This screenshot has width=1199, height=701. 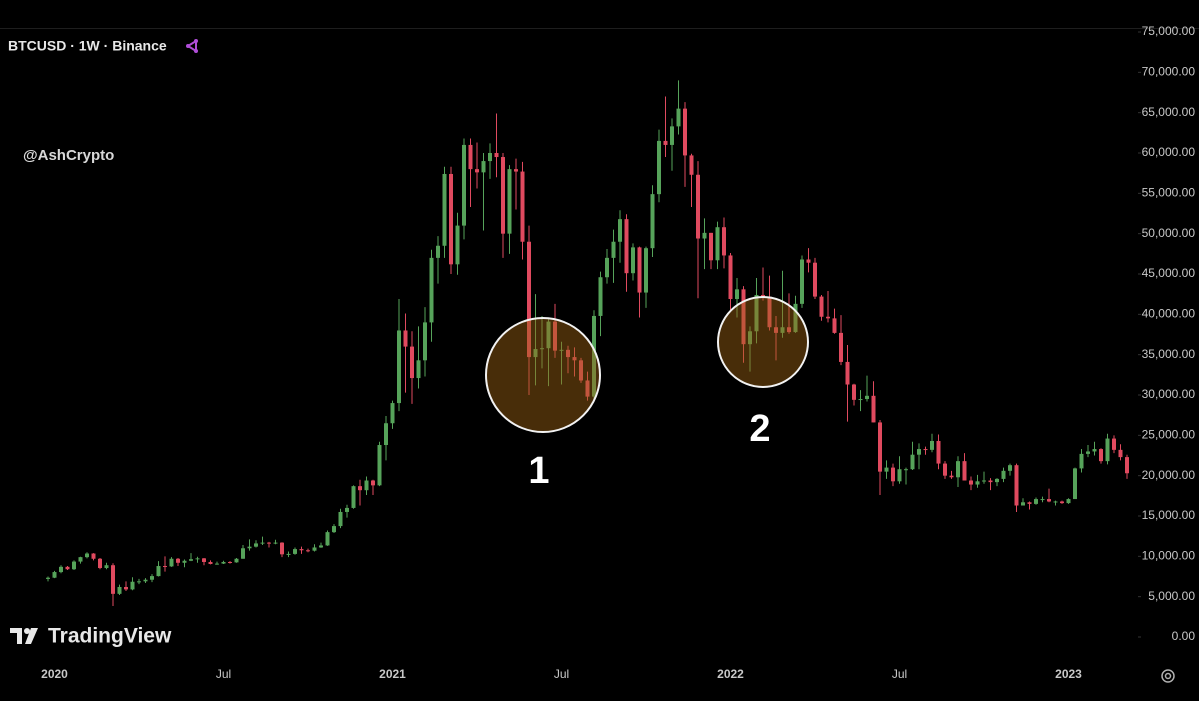 I want to click on logo-text: TradingView, so click(x=110, y=636).